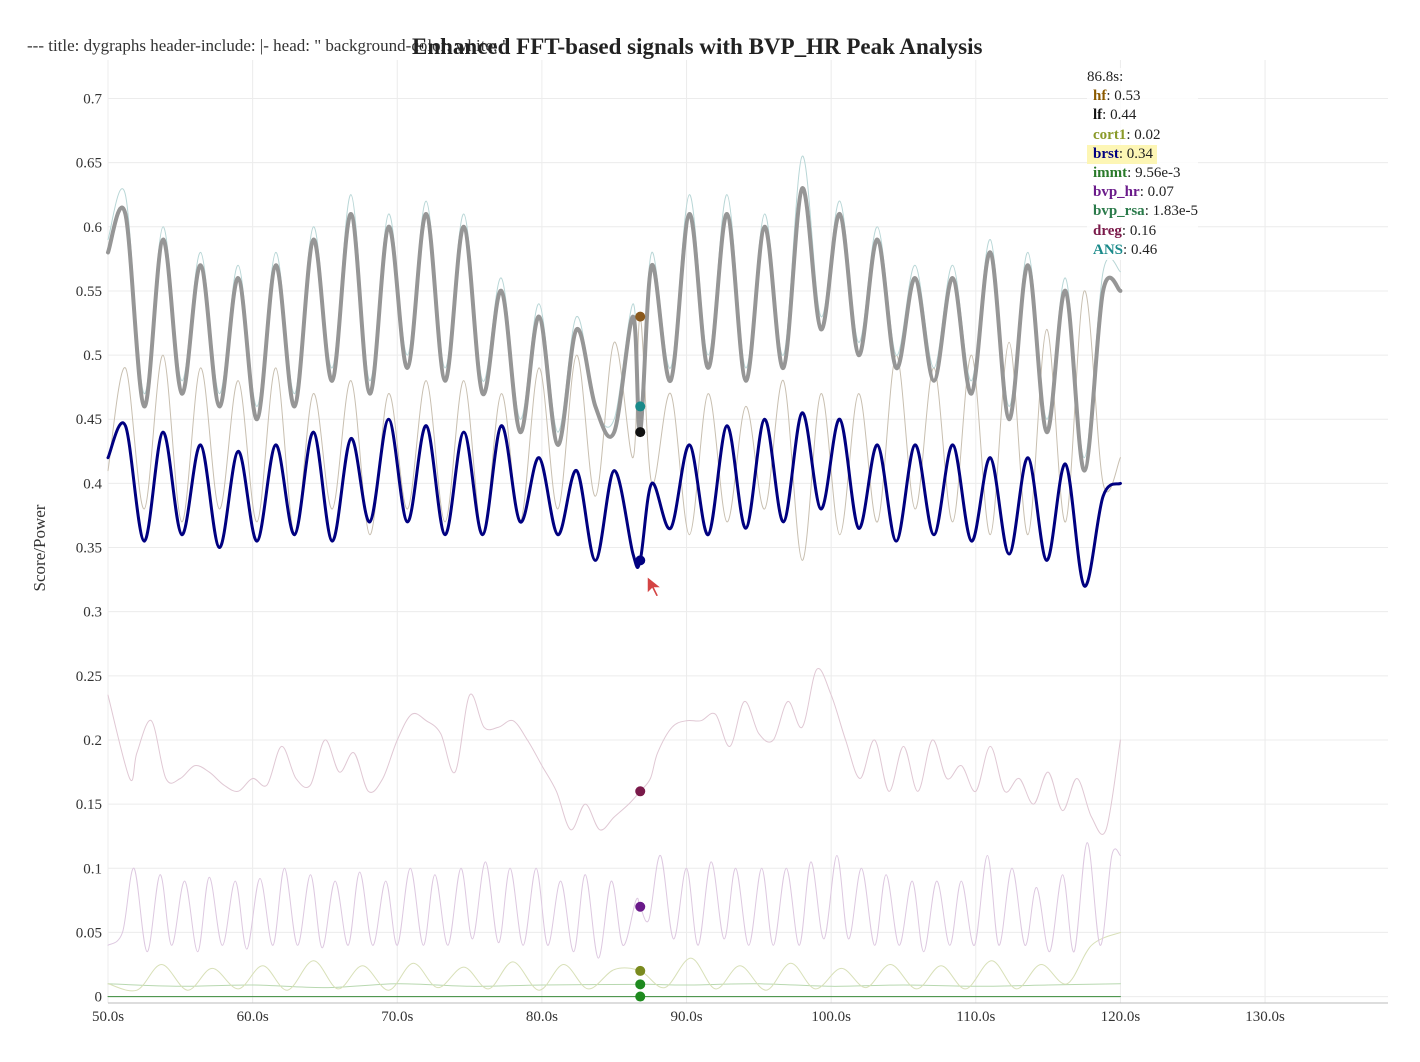 The image size is (1420, 1062). Describe the element at coordinates (1110, 134) in the screenshot. I see `legend-series-name: cort1` at that location.